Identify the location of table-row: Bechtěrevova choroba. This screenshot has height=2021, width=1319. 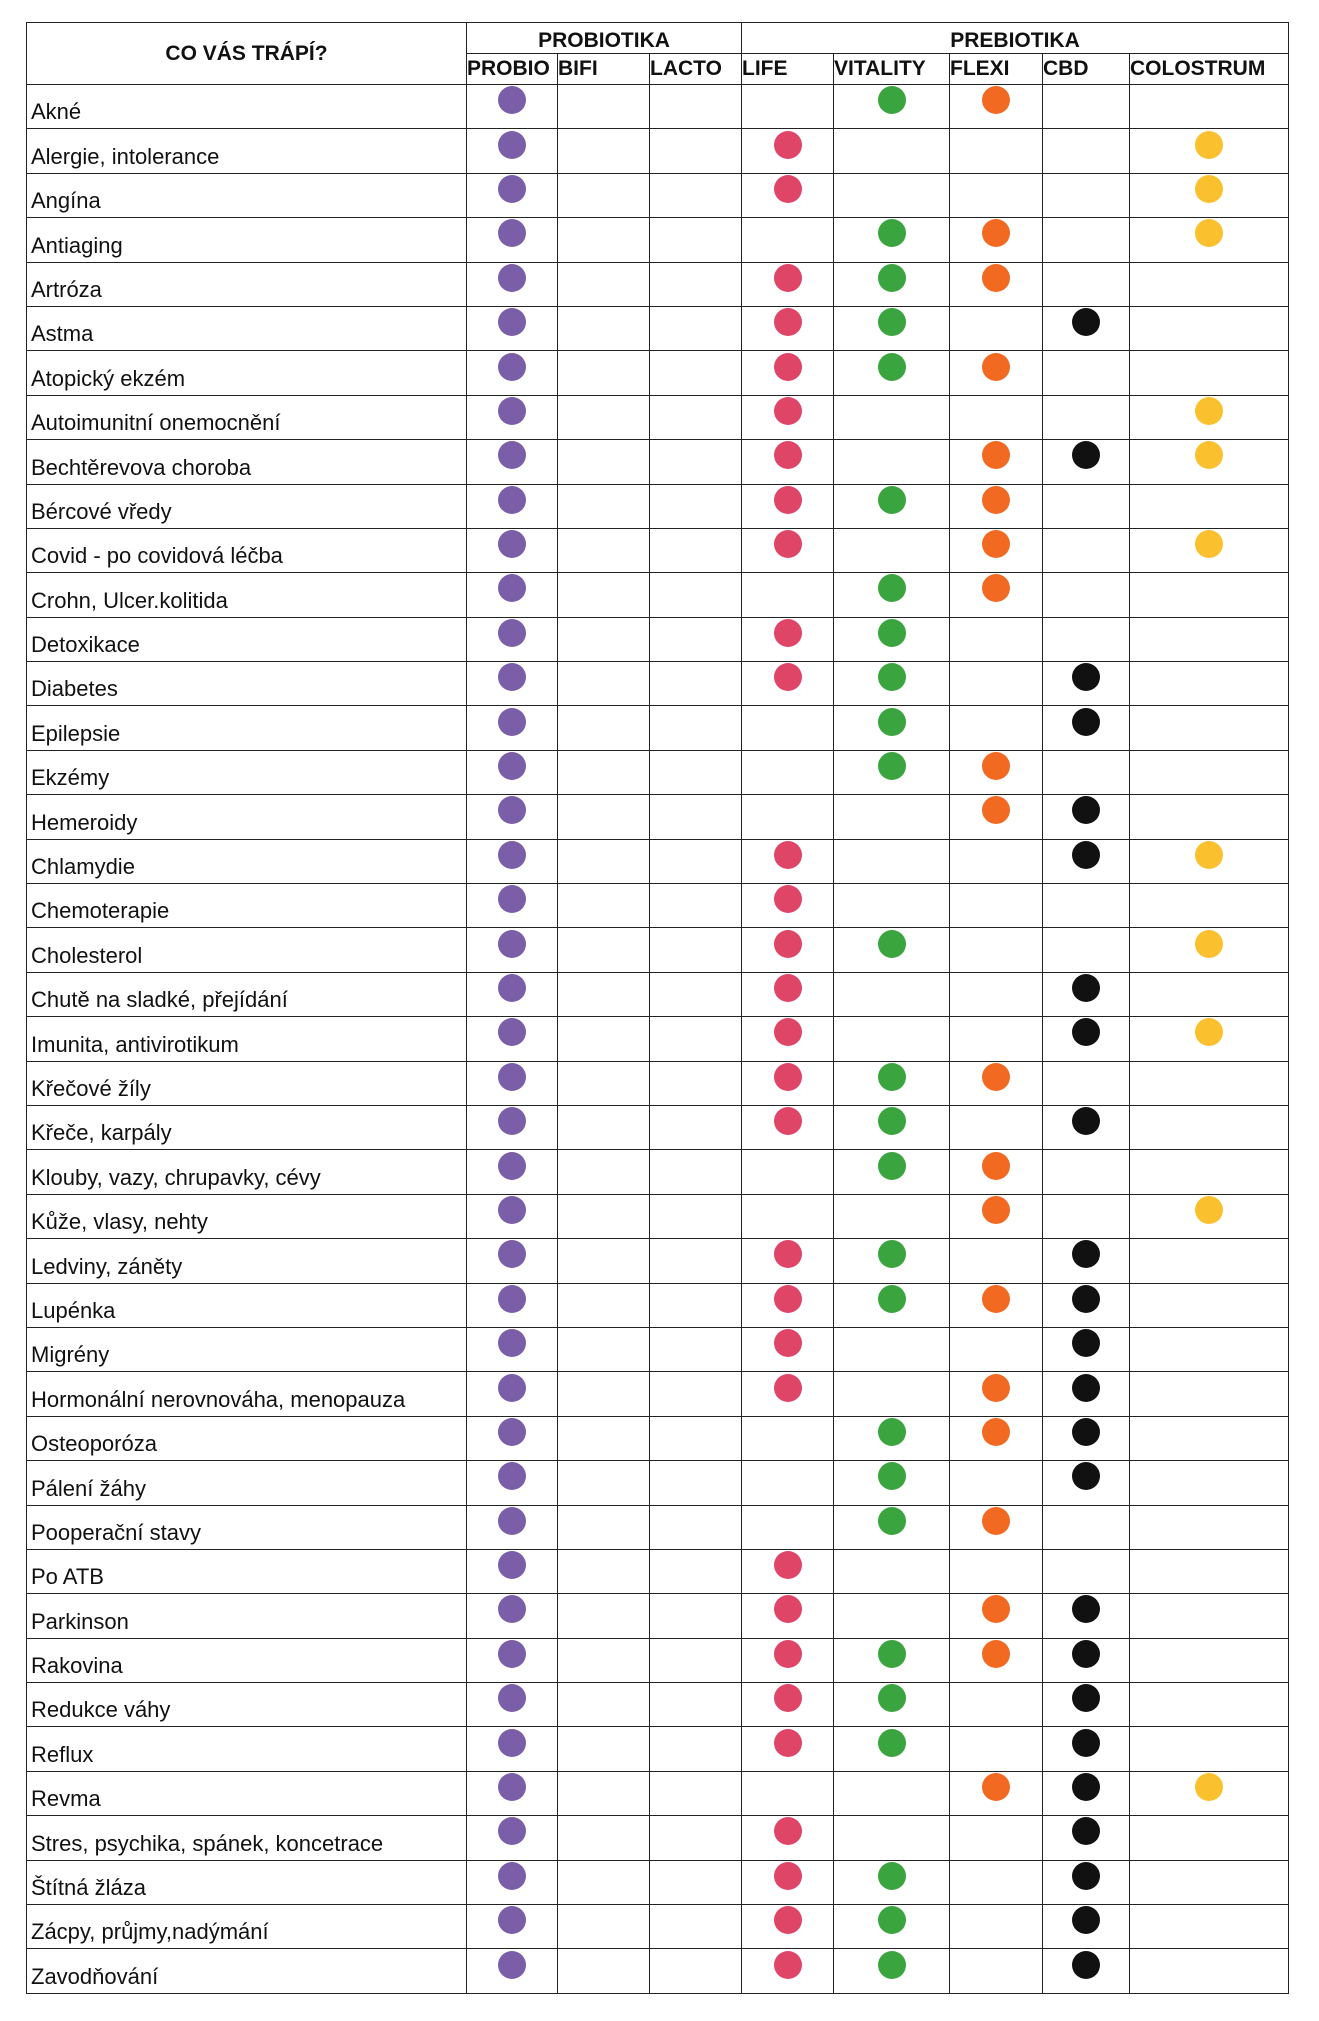
(657, 462).